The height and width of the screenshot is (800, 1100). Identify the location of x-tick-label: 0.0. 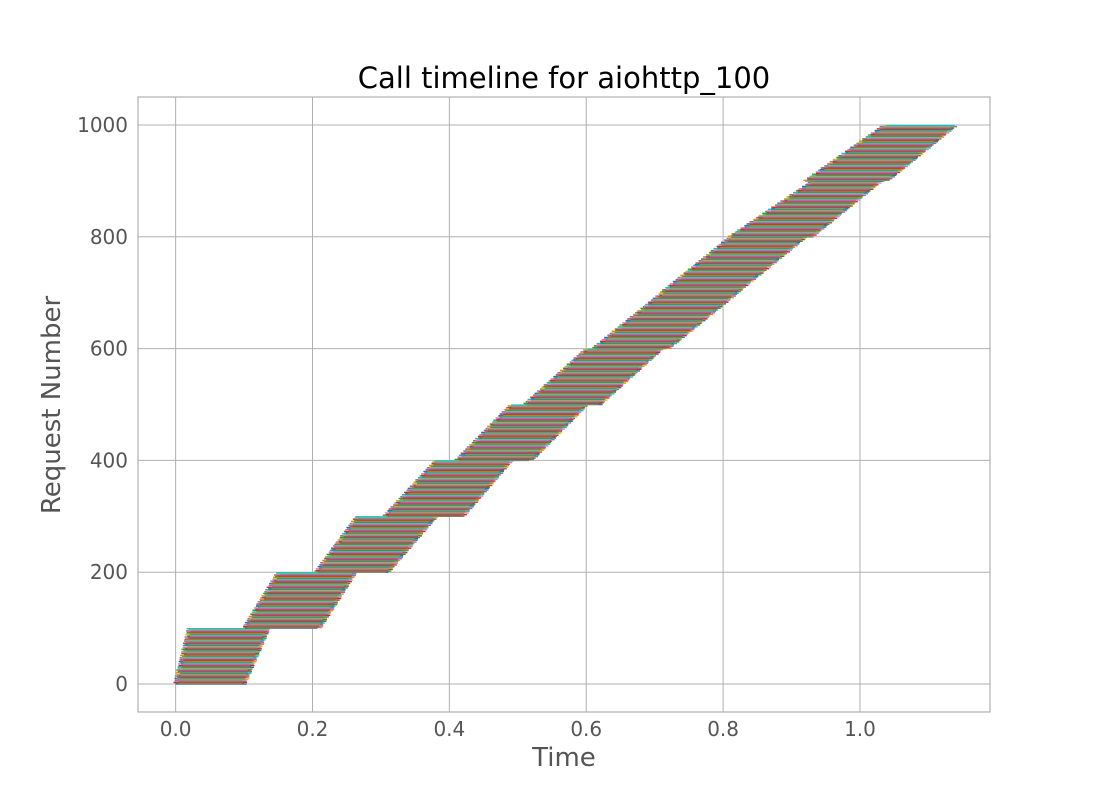
(176, 729).